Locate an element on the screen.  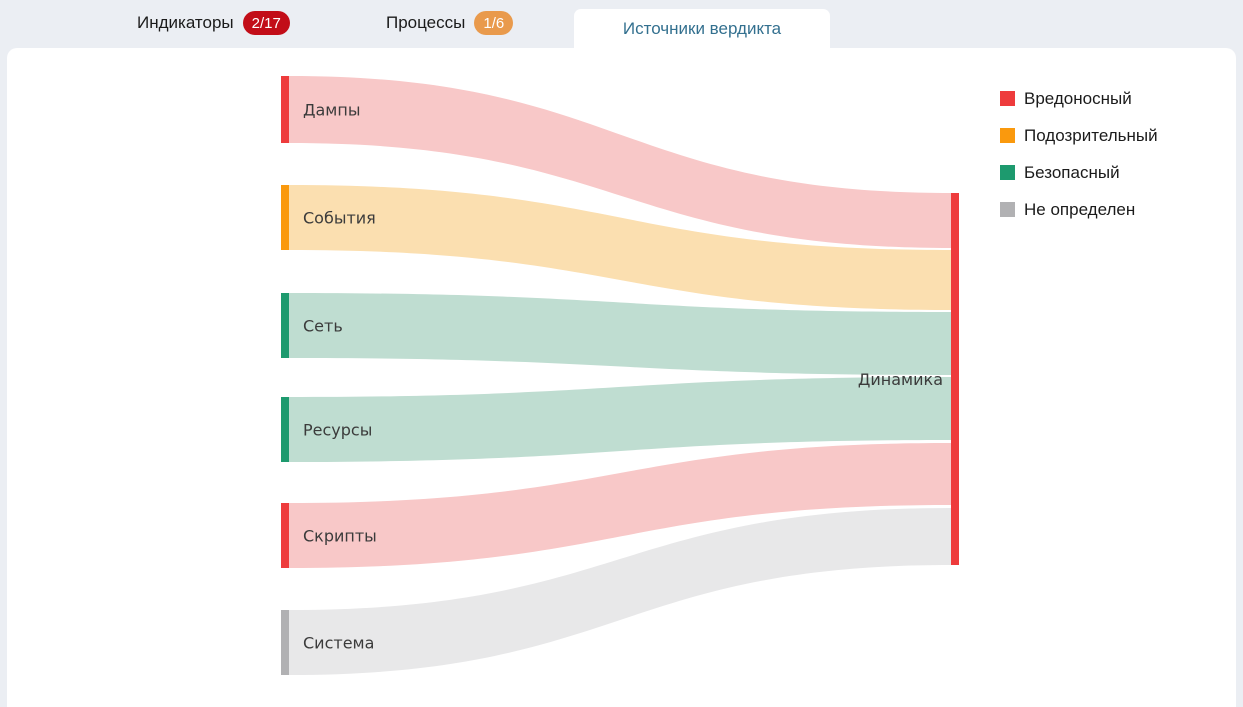
legend-item-malicious: Вредоносный is located at coordinates (1079, 98).